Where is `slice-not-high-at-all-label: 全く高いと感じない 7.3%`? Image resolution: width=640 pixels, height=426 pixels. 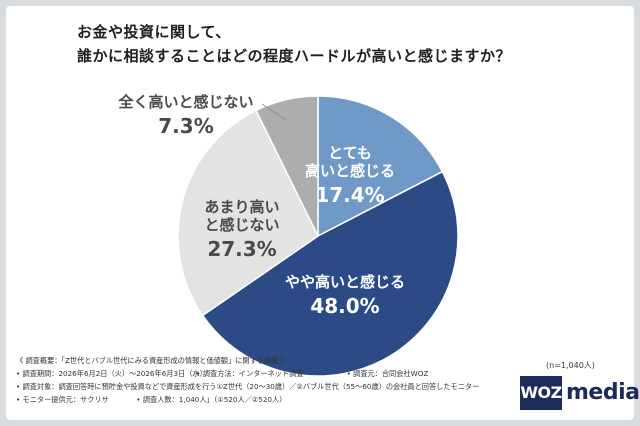 slice-not-high-at-all-label: 全く高いと感じない 7.3% is located at coordinates (186, 116).